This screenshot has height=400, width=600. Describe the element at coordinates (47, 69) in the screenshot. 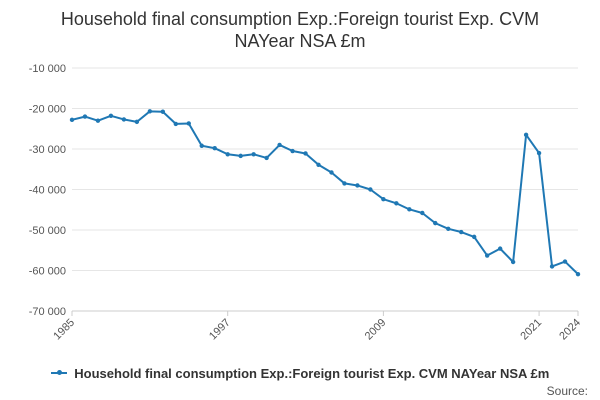

I see `y-tick-label: -10 000` at that location.